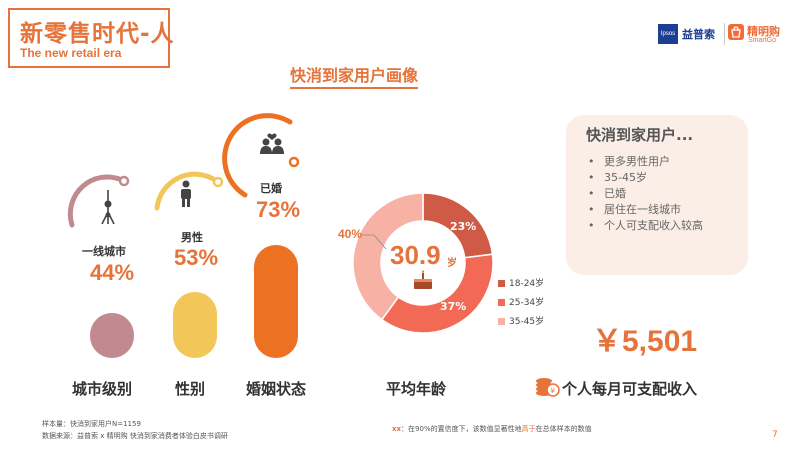  What do you see at coordinates (775, 435) in the screenshot?
I see `page-number: 7` at bounding box center [775, 435].